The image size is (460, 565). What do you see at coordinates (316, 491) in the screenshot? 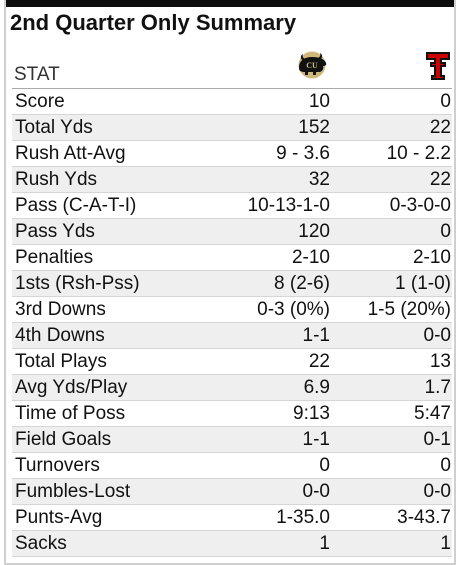
I see `colorado-value: 0-0` at bounding box center [316, 491].